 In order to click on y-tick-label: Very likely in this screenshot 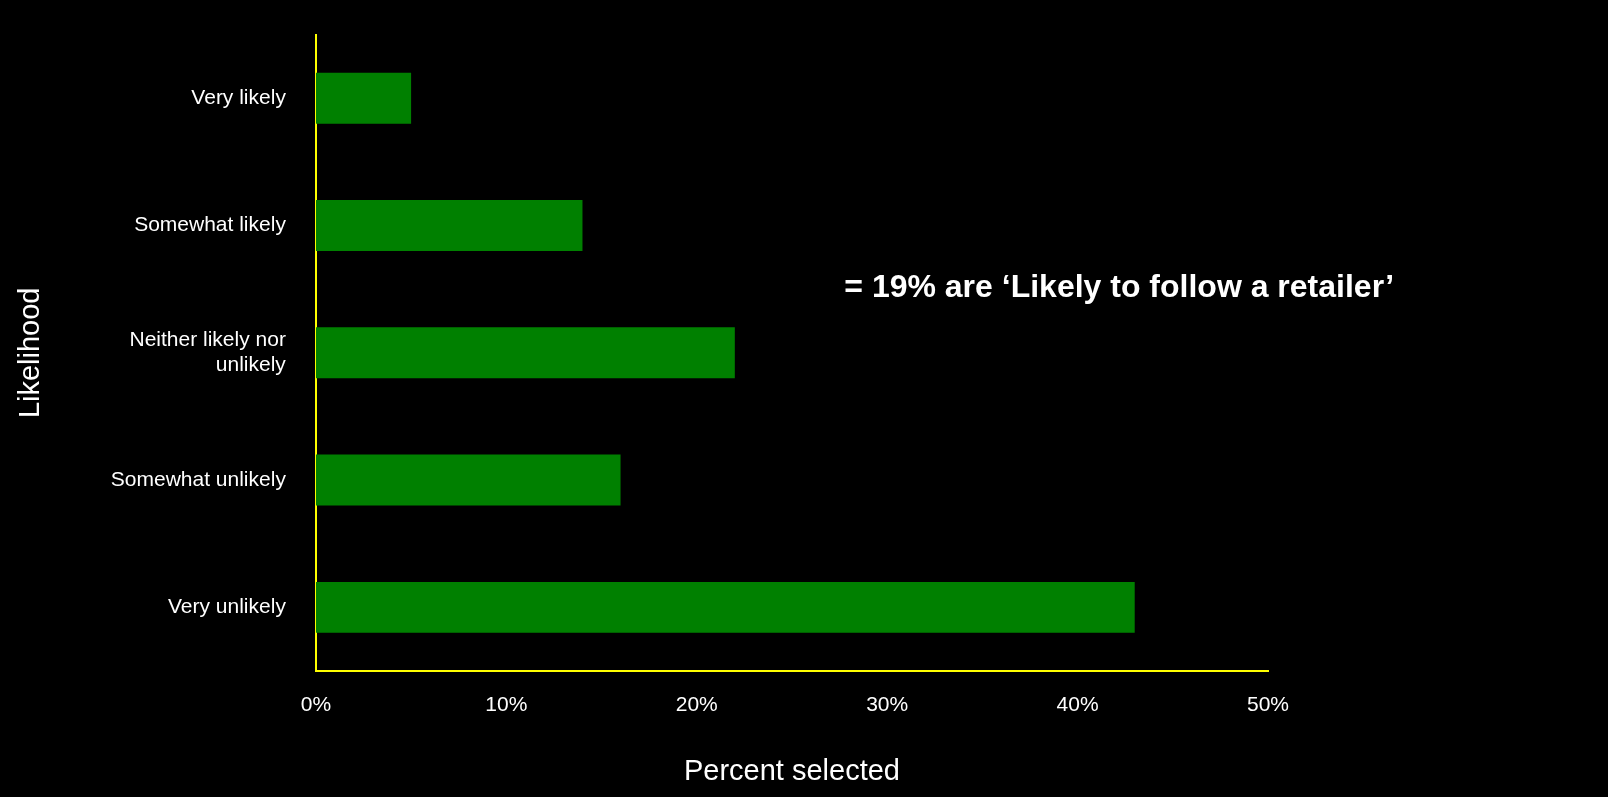, I will do `click(239, 97)`.